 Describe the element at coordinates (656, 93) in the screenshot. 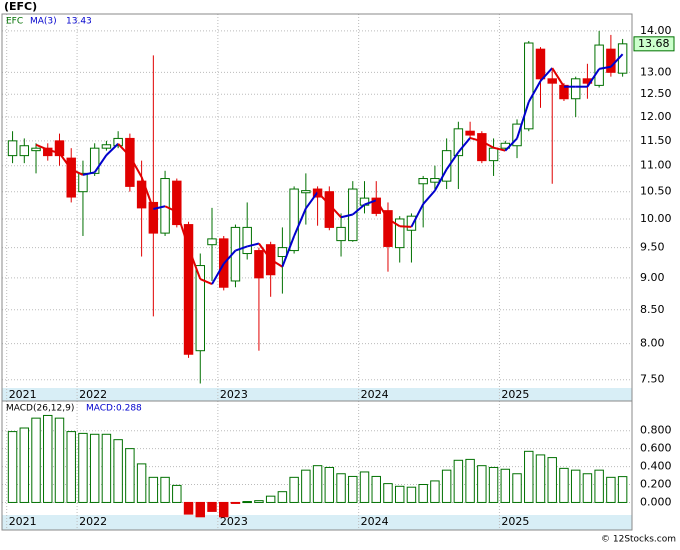

I see `y-tick-label: 12.50` at that location.